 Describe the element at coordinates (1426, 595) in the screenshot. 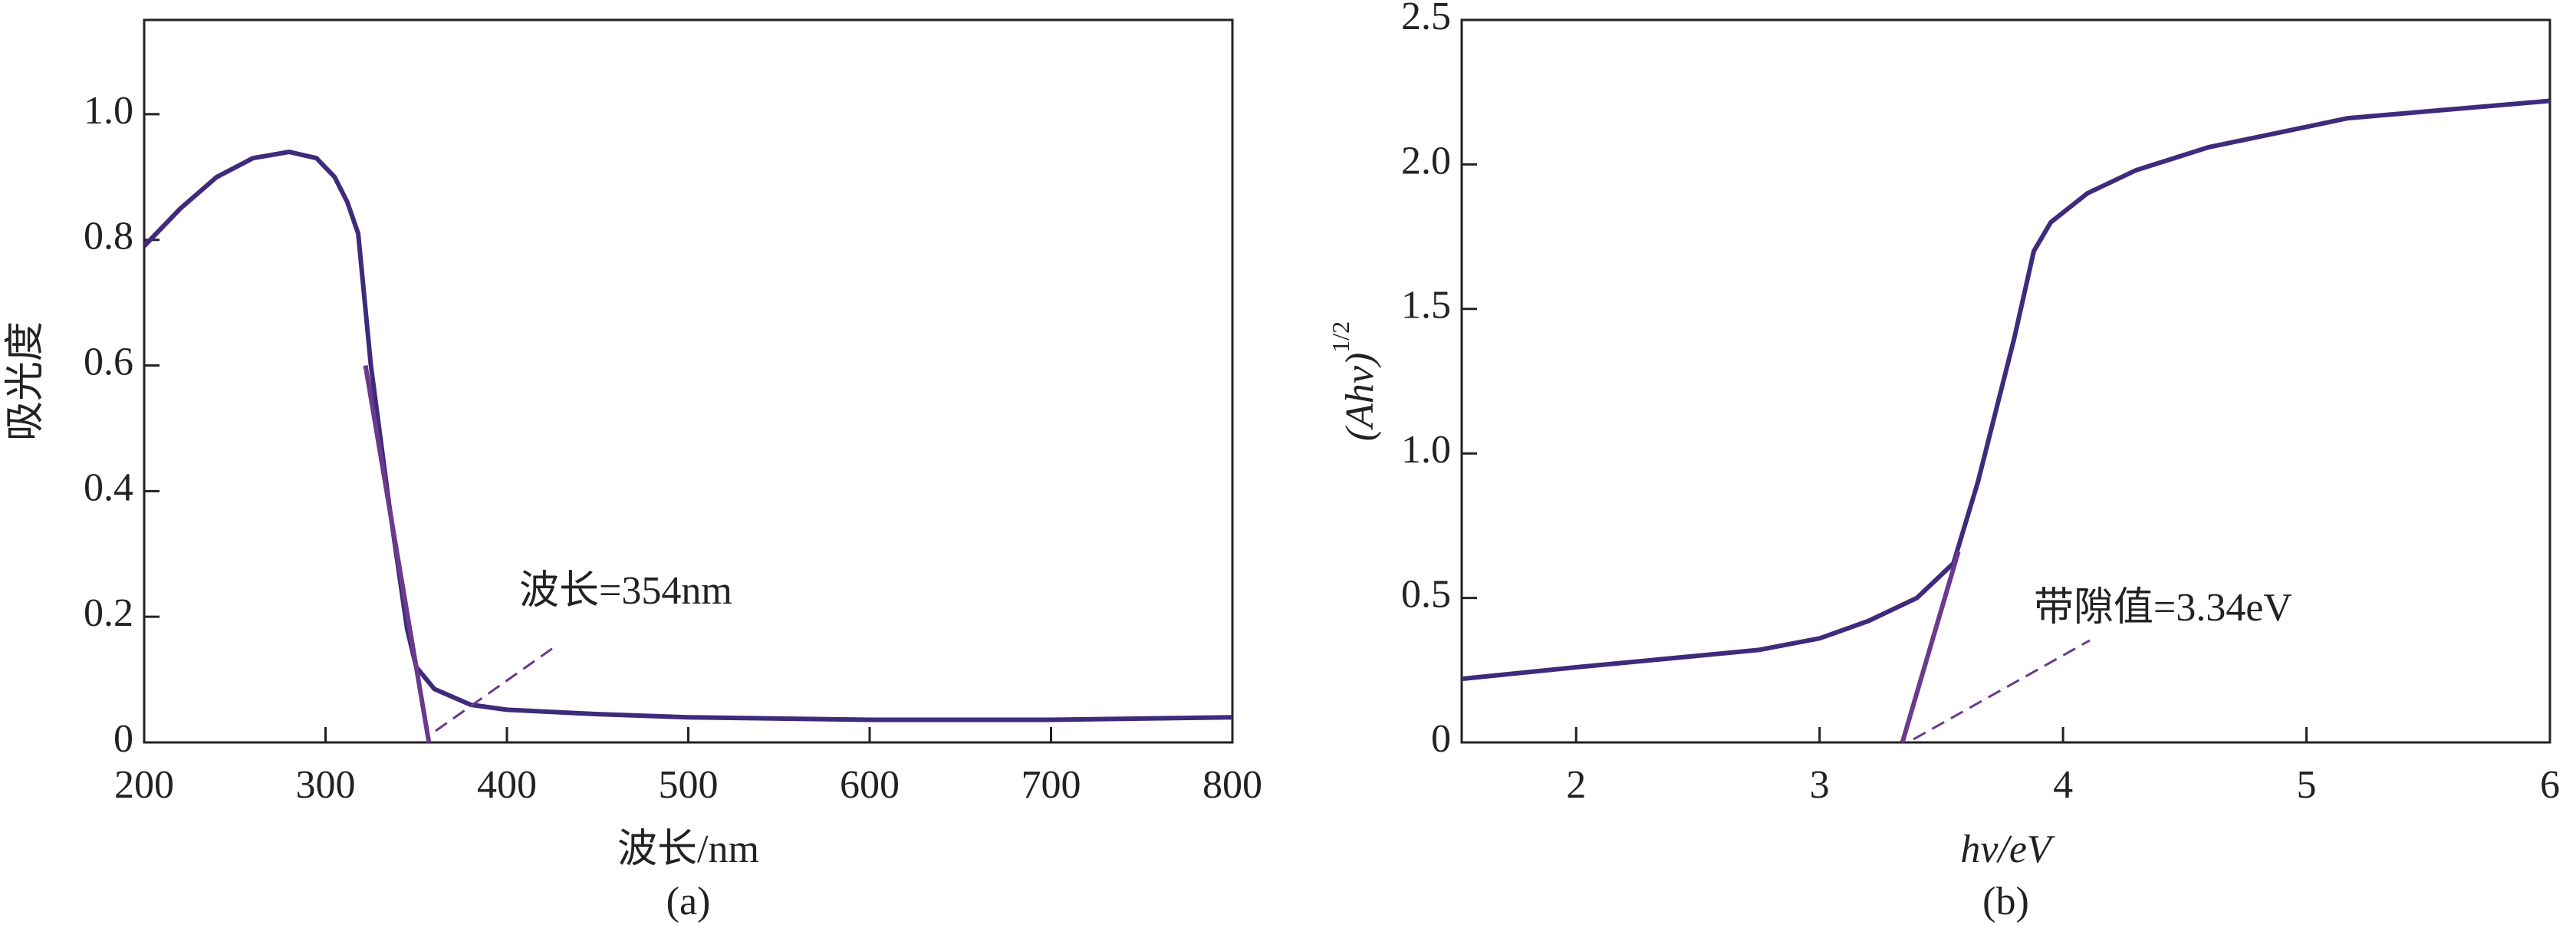

I see `y-tick-label: 0.5` at that location.